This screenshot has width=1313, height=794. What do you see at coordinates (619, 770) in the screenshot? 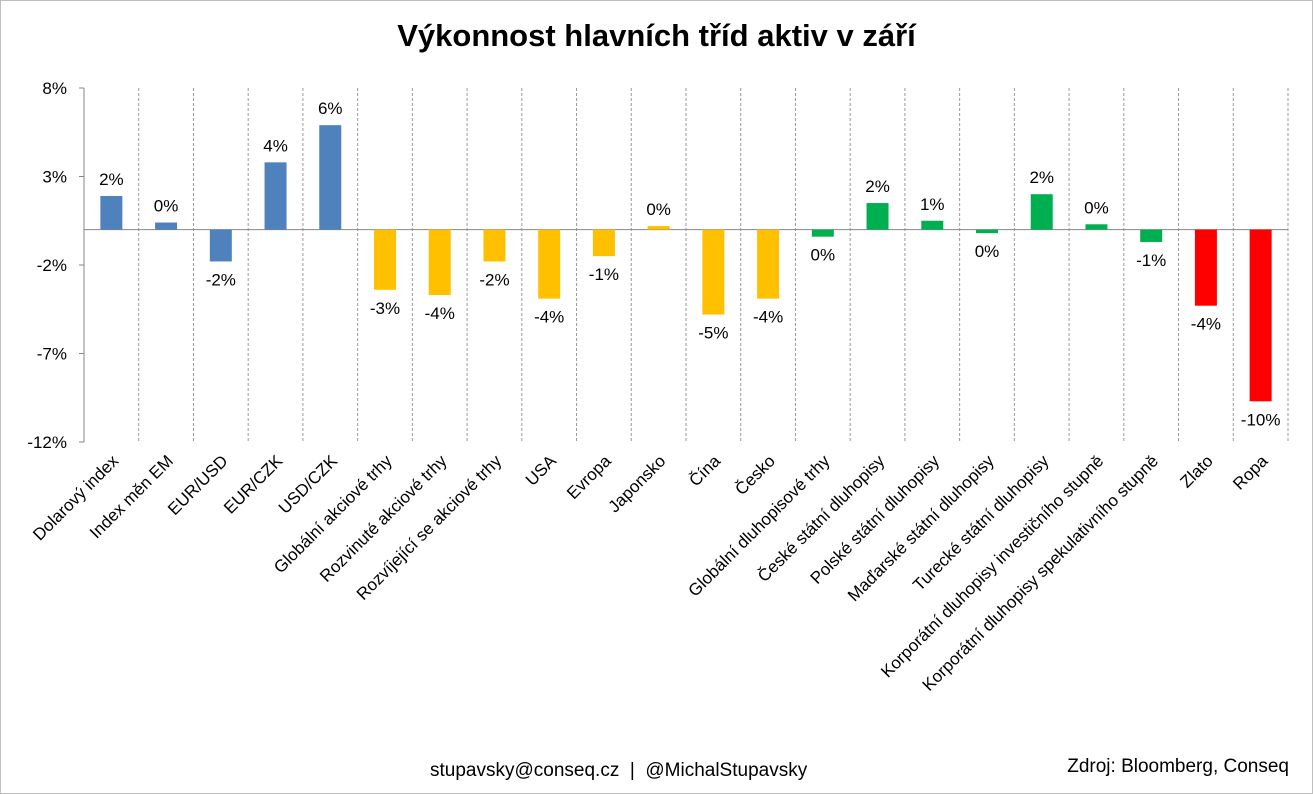
I see `footer-contact: stupavsky@conseq.cz | @MichalStupavsky` at bounding box center [619, 770].